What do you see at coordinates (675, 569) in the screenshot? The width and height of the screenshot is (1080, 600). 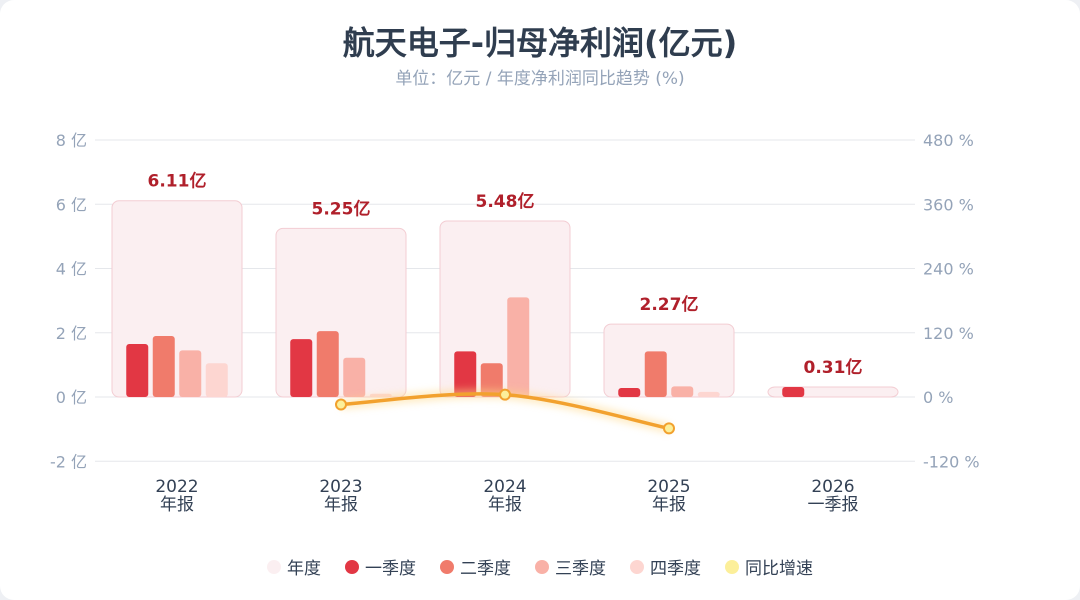 I see `legend-label: 四季度` at bounding box center [675, 569].